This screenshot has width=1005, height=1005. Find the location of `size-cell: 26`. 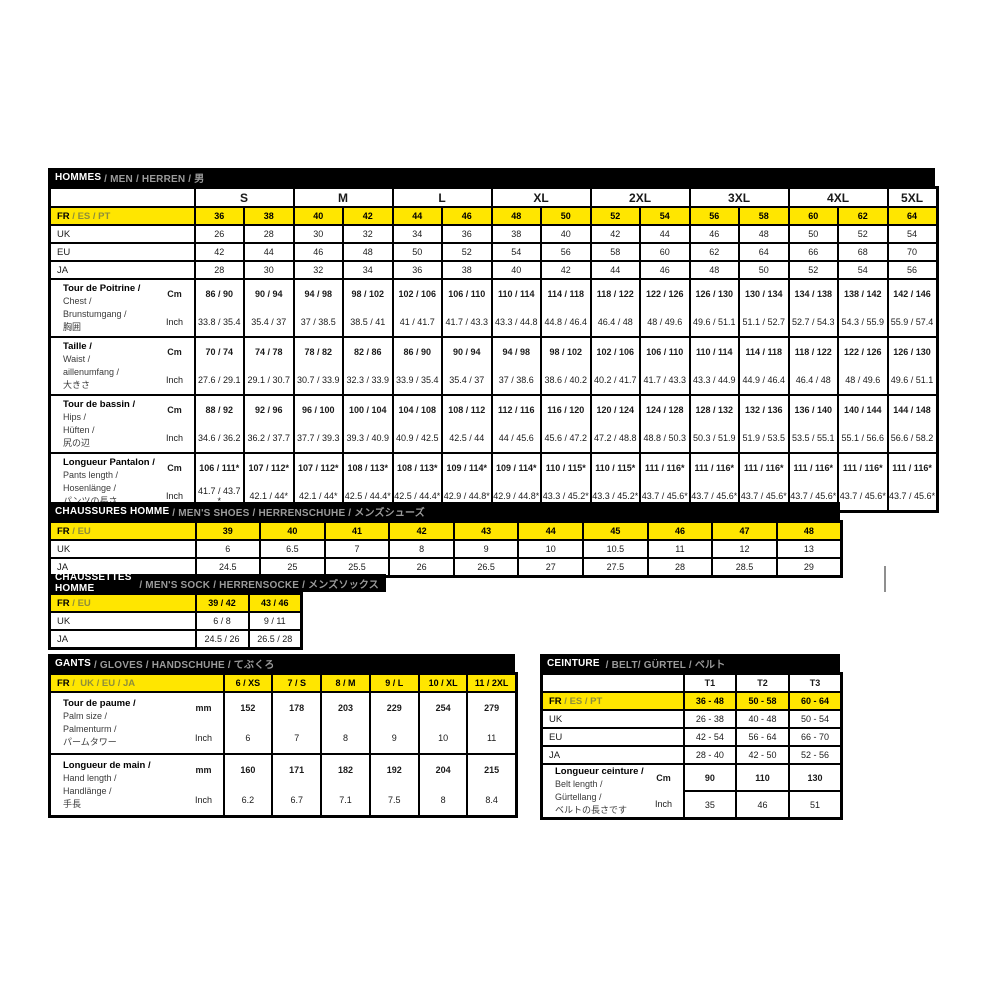

size-cell: 26 is located at coordinates (219, 234).